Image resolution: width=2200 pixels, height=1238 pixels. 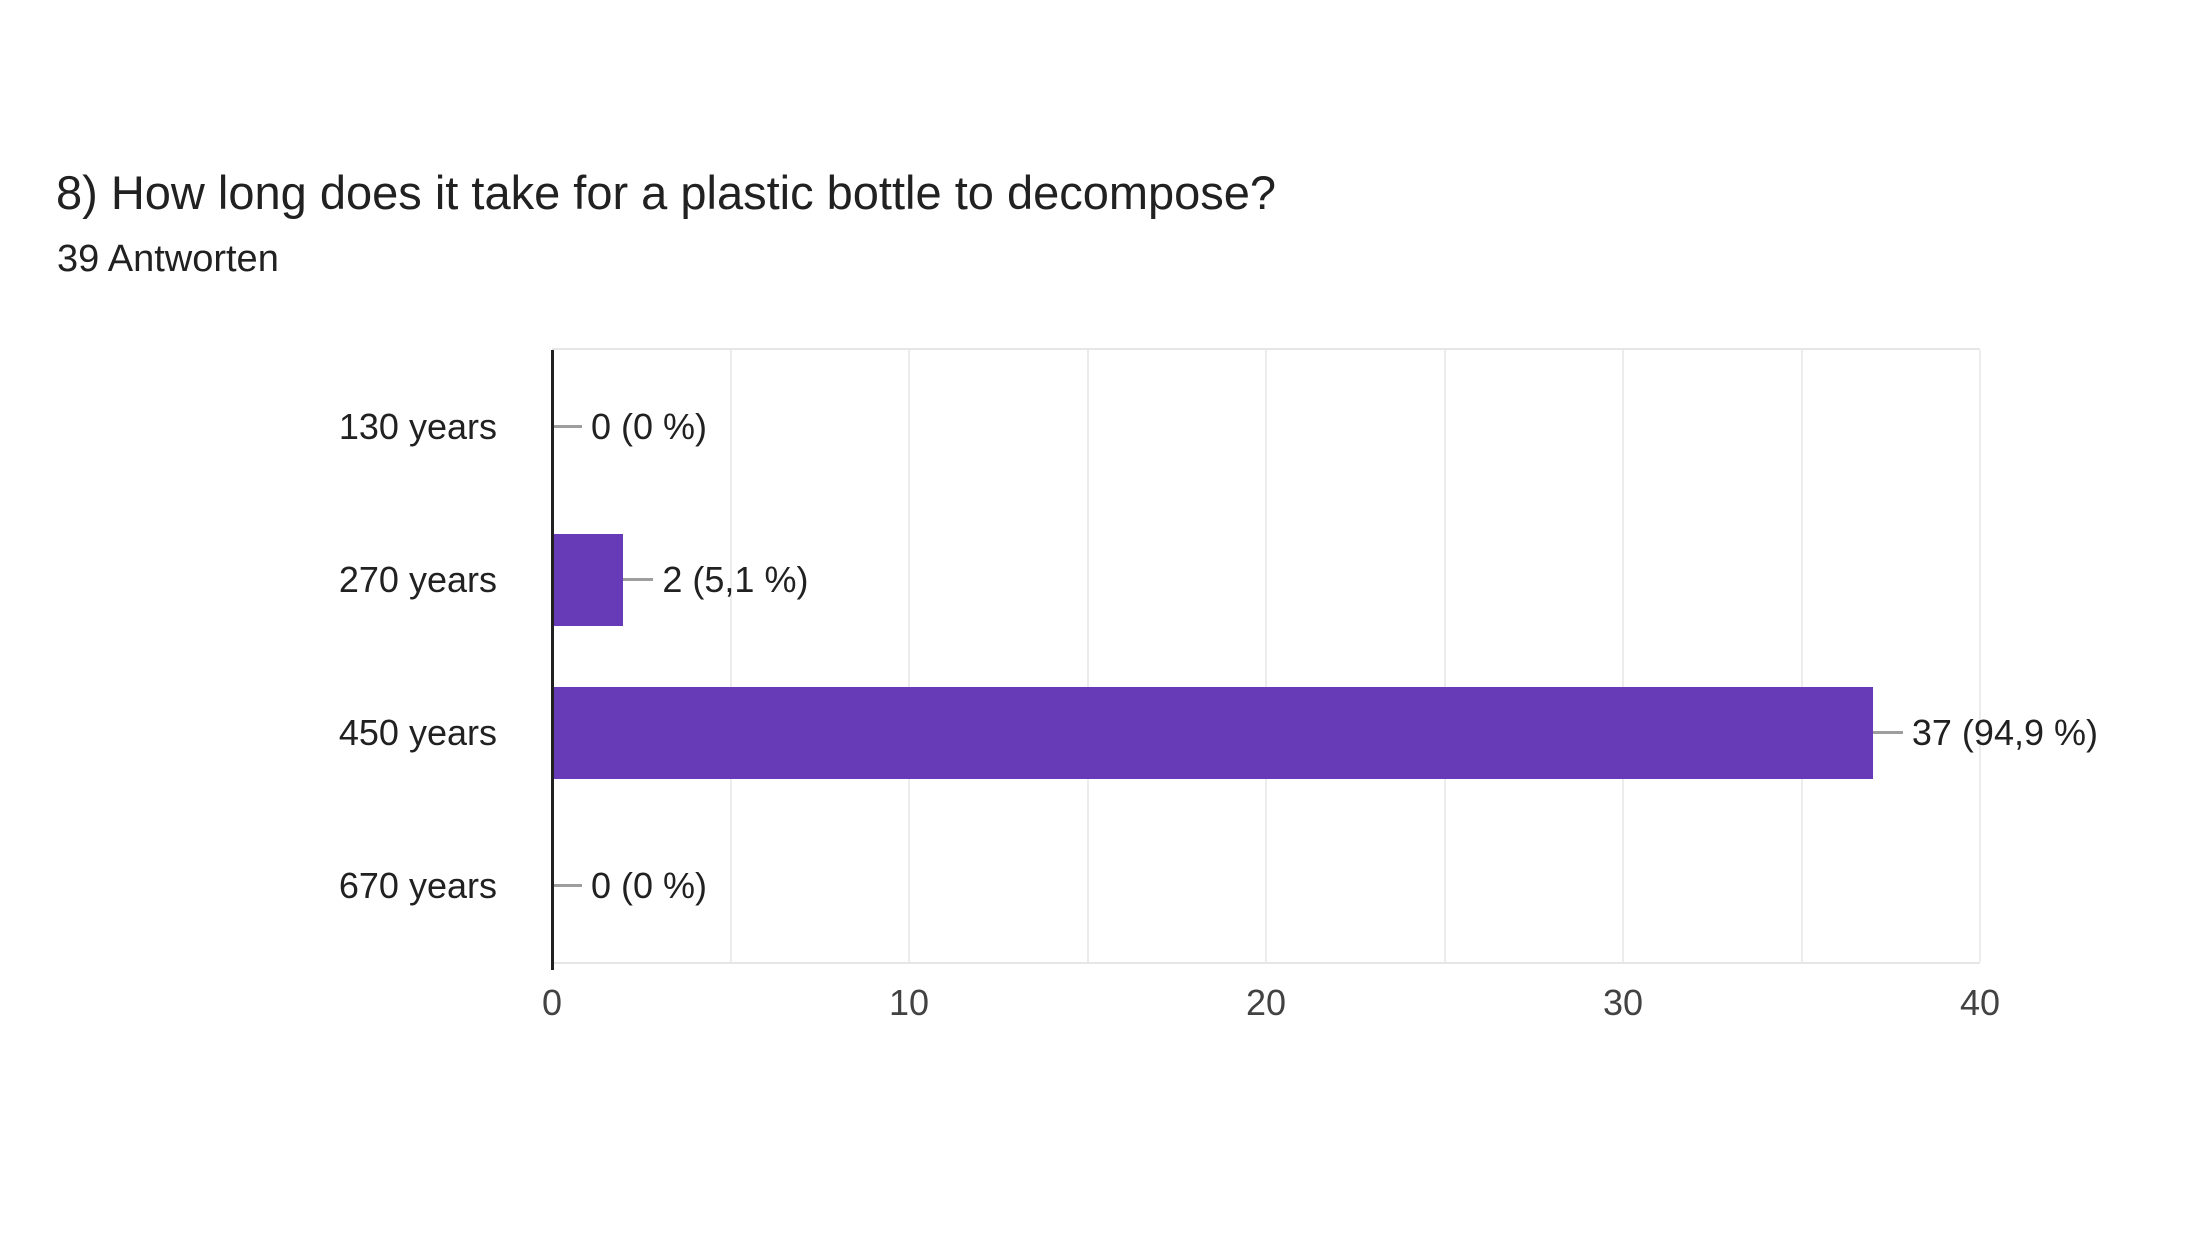 I want to click on x-tick-label-40: 40, so click(x=1980, y=1002).